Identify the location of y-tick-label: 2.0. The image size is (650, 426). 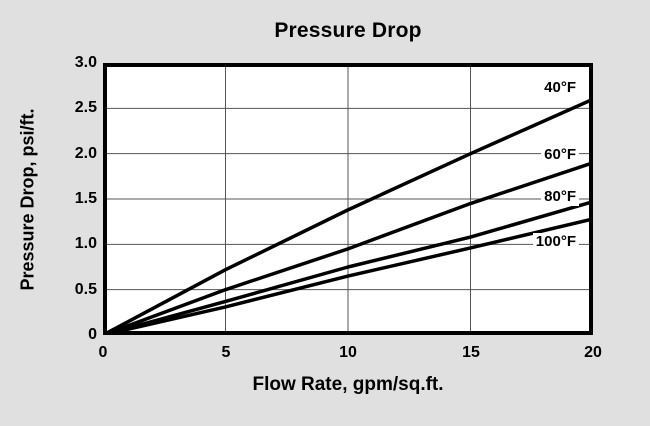
(85, 153).